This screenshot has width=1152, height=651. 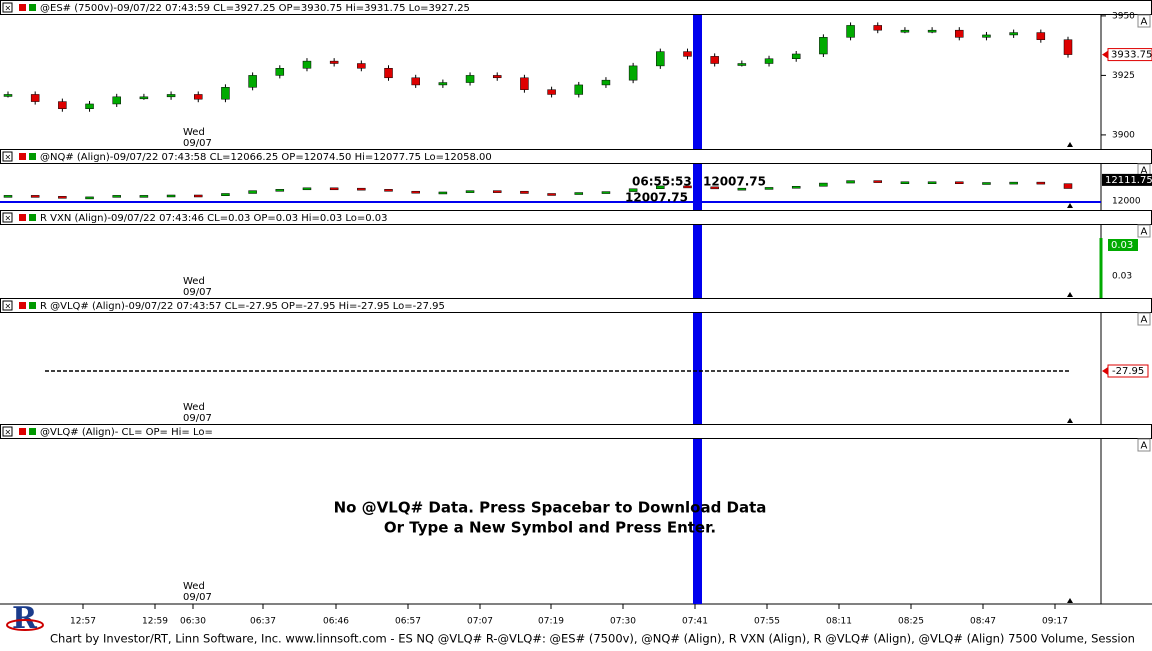 What do you see at coordinates (911, 622) in the screenshot?
I see `time-label: 08:25` at bounding box center [911, 622].